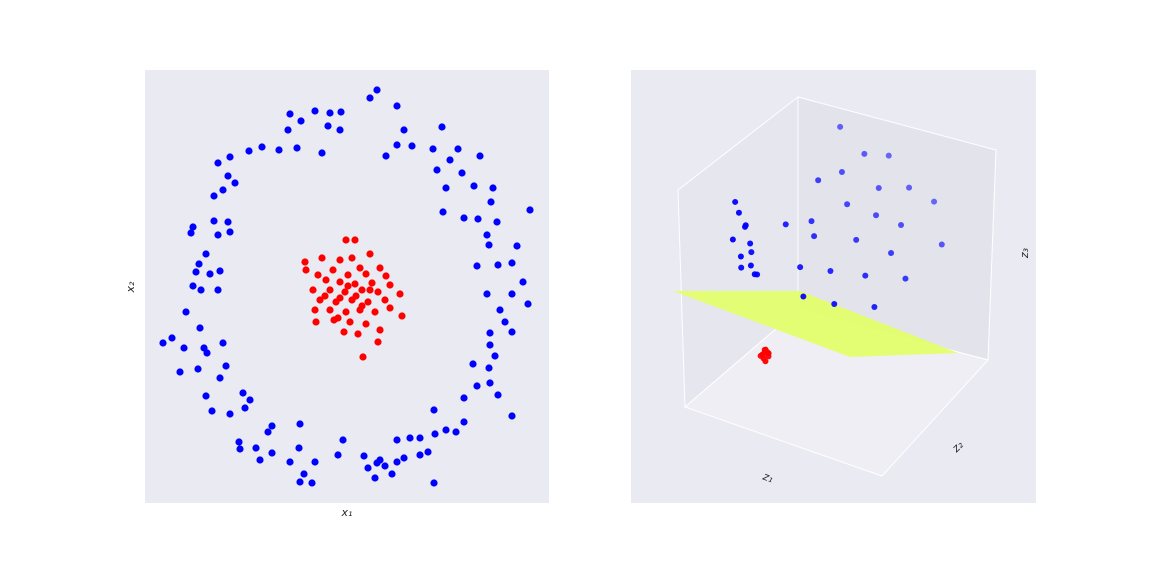 The height and width of the screenshot is (576, 1152). I want to click on scatter-3d, so click(837, 244).